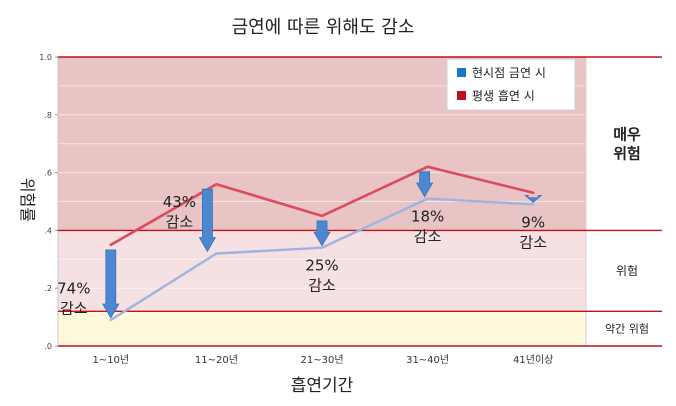 Image resolution: width=676 pixels, height=406 pixels. What do you see at coordinates (533, 360) in the screenshot?
I see `x-tick-label: 41년이상` at bounding box center [533, 360].